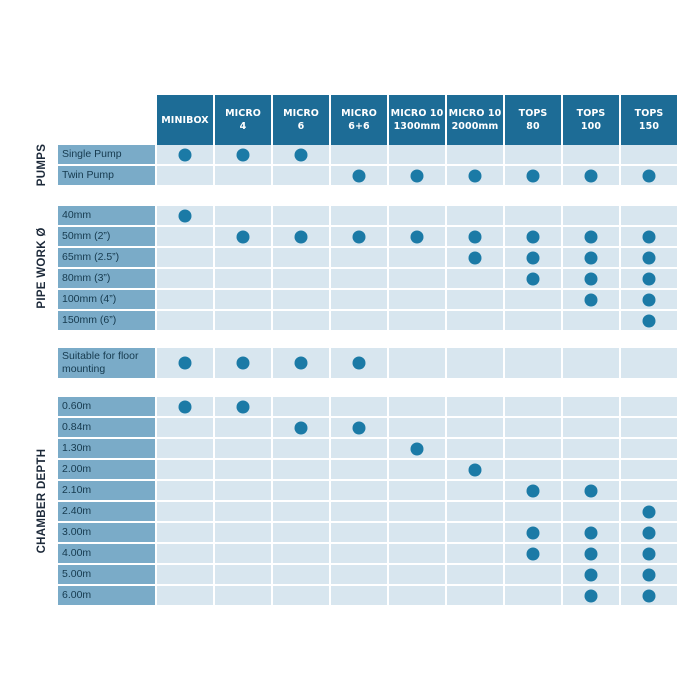 This screenshot has width=700, height=700. Describe the element at coordinates (417, 126) in the screenshot. I see `column-header-line2: 1300mm` at that location.